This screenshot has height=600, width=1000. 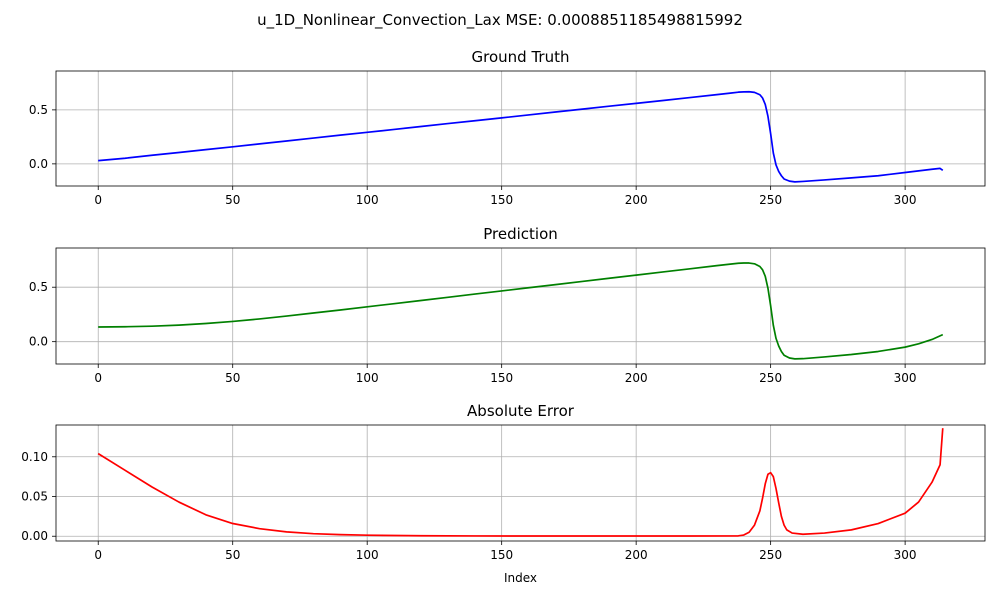 I want to click on y-tick-label: 0.05, so click(x=34, y=497).